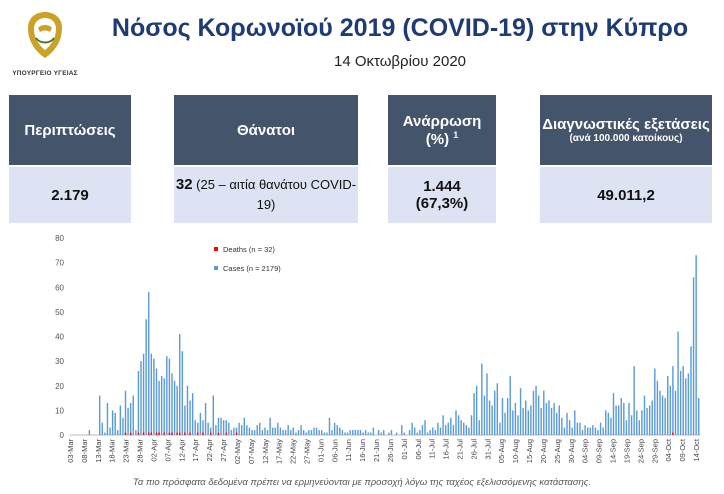 The height and width of the screenshot is (494, 724). I want to click on deaths-note: (25 – αιτία θανάτου COVID-19), so click(274, 194).